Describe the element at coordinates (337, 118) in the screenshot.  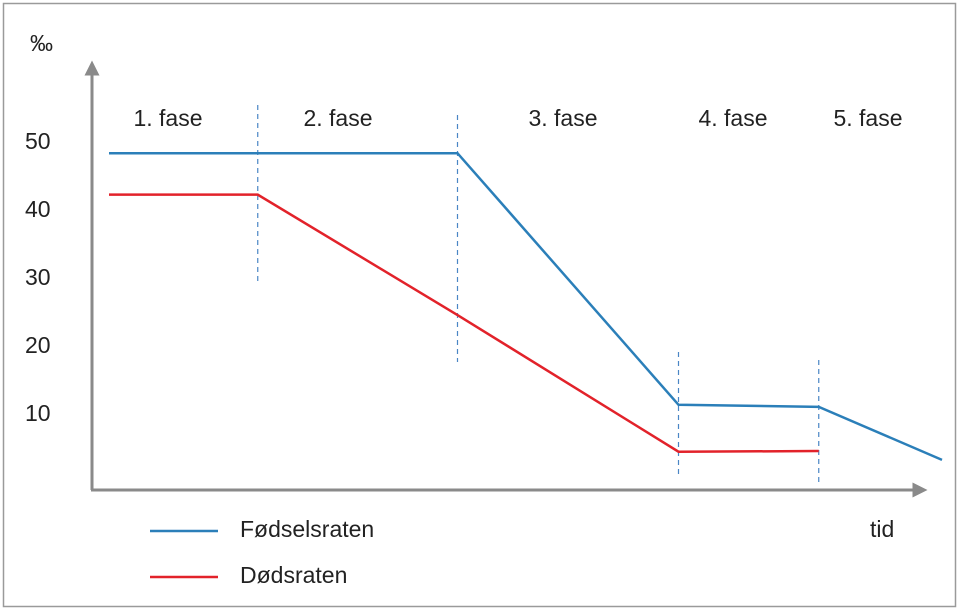
I see `phase-label: 2. fase` at that location.